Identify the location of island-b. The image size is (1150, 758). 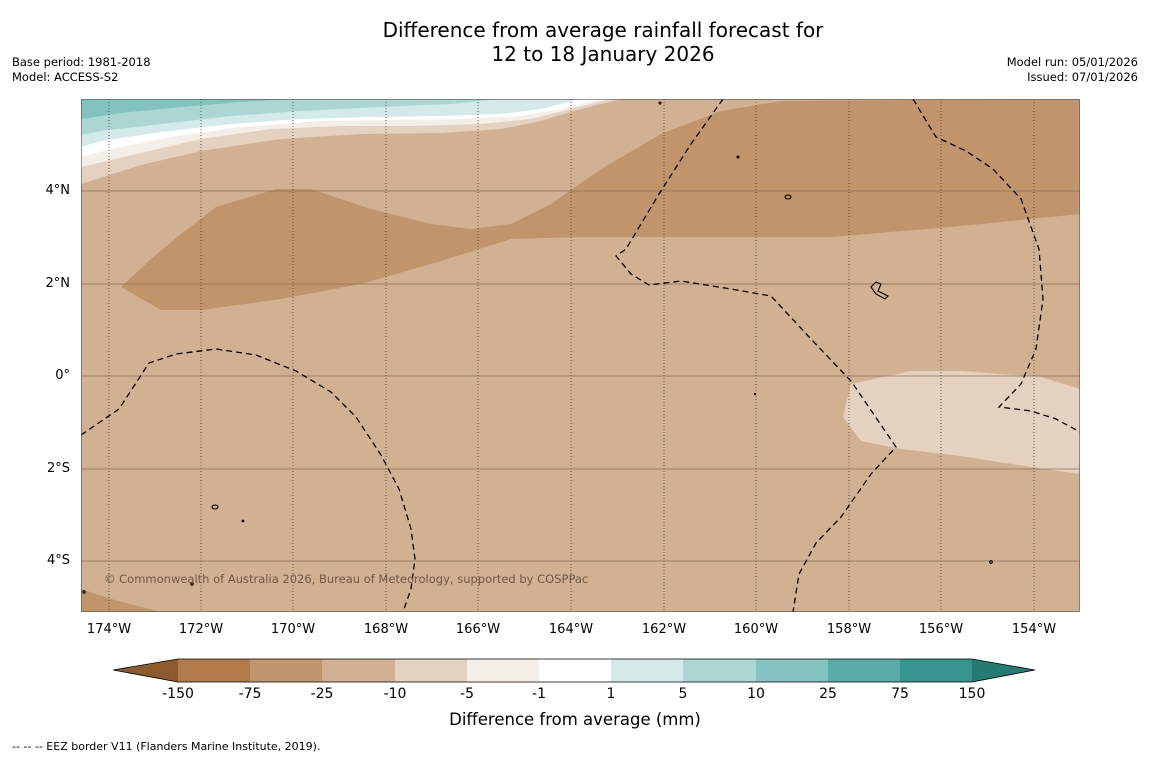
(215, 507).